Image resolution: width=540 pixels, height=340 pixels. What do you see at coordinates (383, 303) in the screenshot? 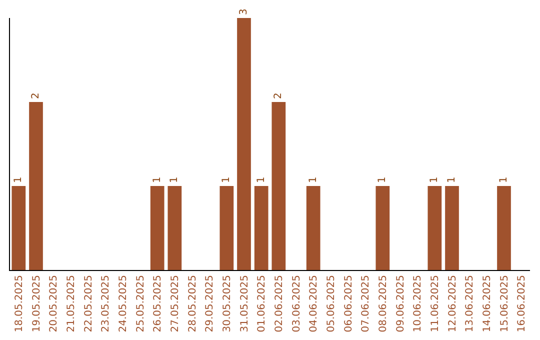
I see `x-tick-label: 08.06.2025` at bounding box center [383, 303].